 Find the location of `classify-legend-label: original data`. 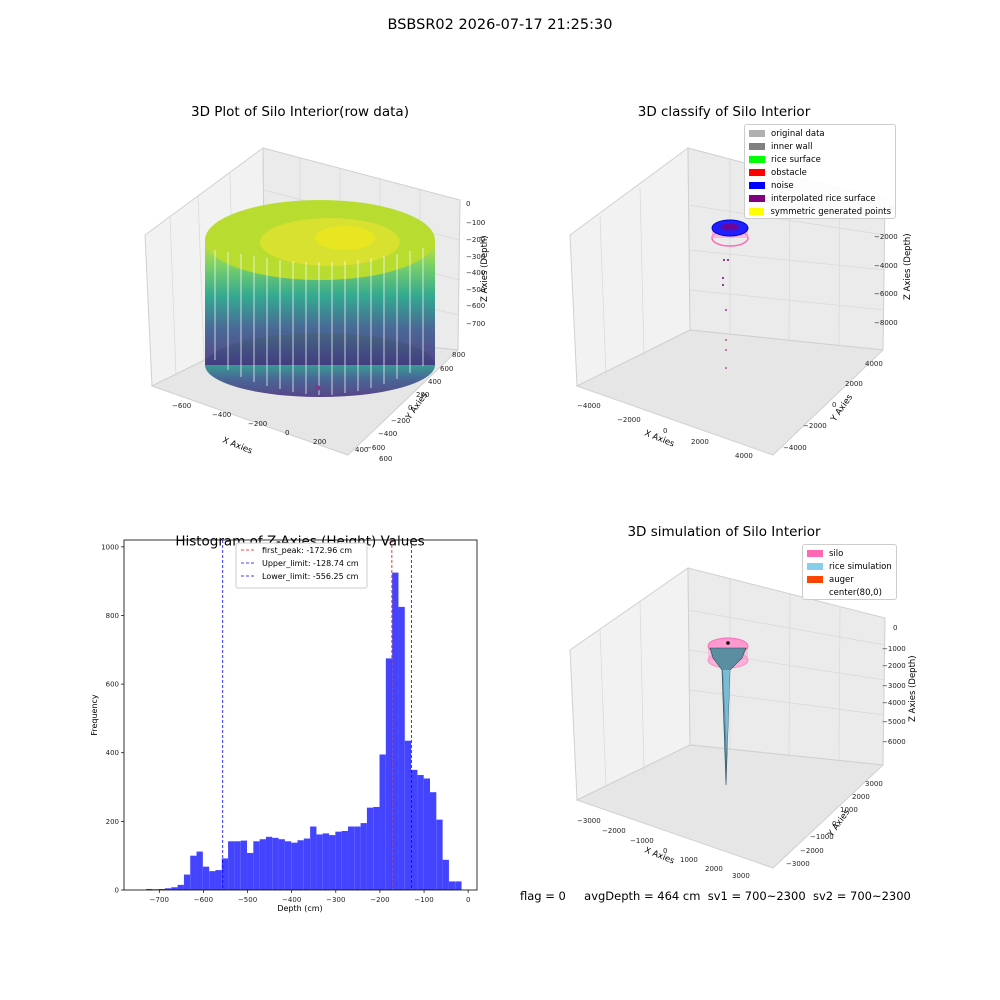

classify-legend-label: original data is located at coordinates (798, 133).